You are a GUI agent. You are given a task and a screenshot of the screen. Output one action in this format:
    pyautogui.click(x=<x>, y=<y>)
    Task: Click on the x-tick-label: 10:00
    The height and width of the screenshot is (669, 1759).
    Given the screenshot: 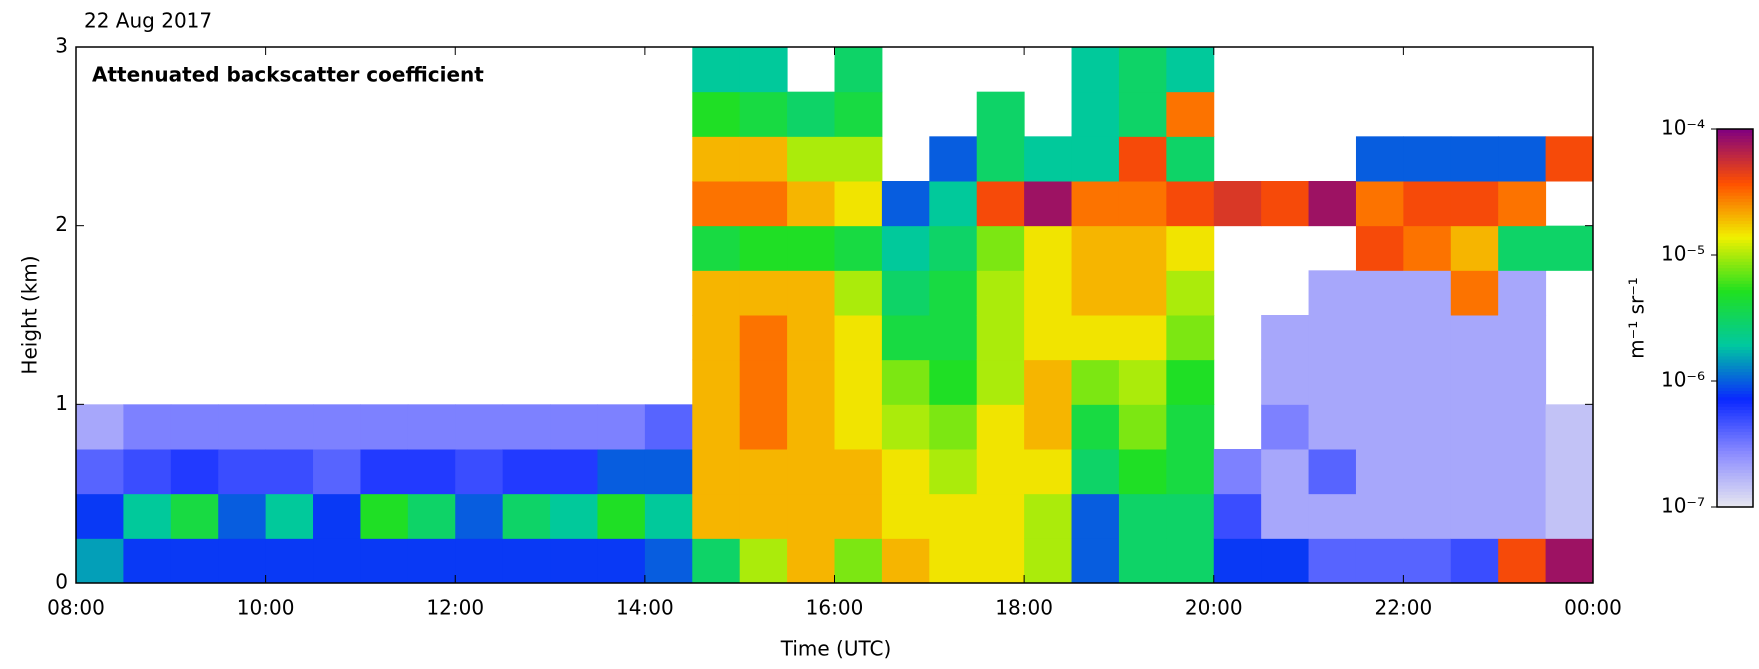 What is the action you would take?
    pyautogui.click(x=266, y=608)
    